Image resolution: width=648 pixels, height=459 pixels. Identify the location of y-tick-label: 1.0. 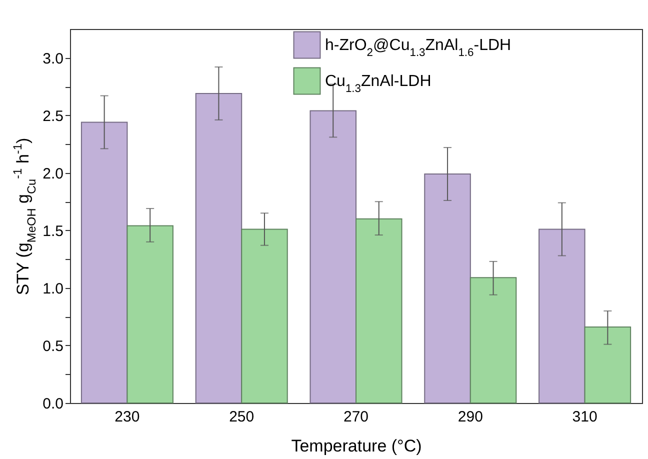
(53, 289).